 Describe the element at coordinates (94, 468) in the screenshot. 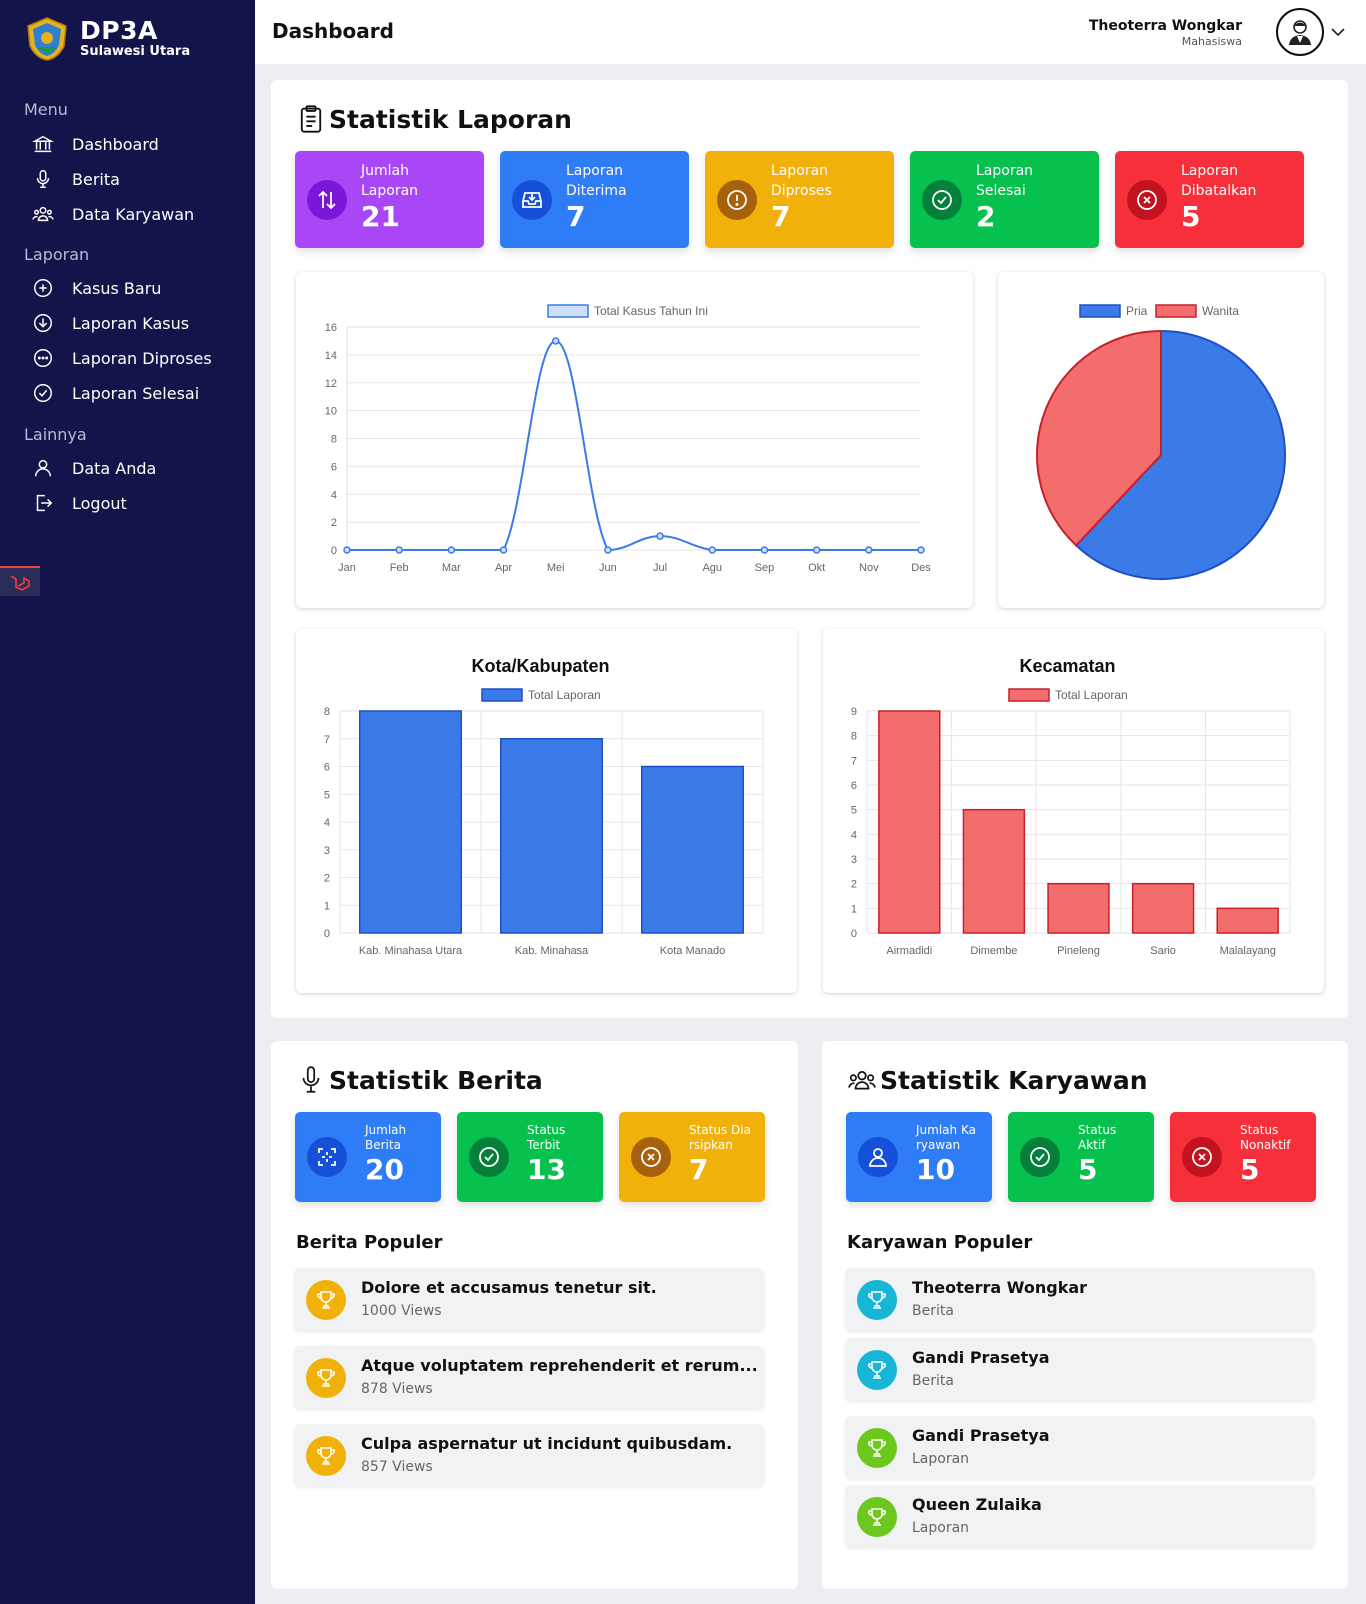

I see `sidebar-item-data-anda: Data Anda` at that location.